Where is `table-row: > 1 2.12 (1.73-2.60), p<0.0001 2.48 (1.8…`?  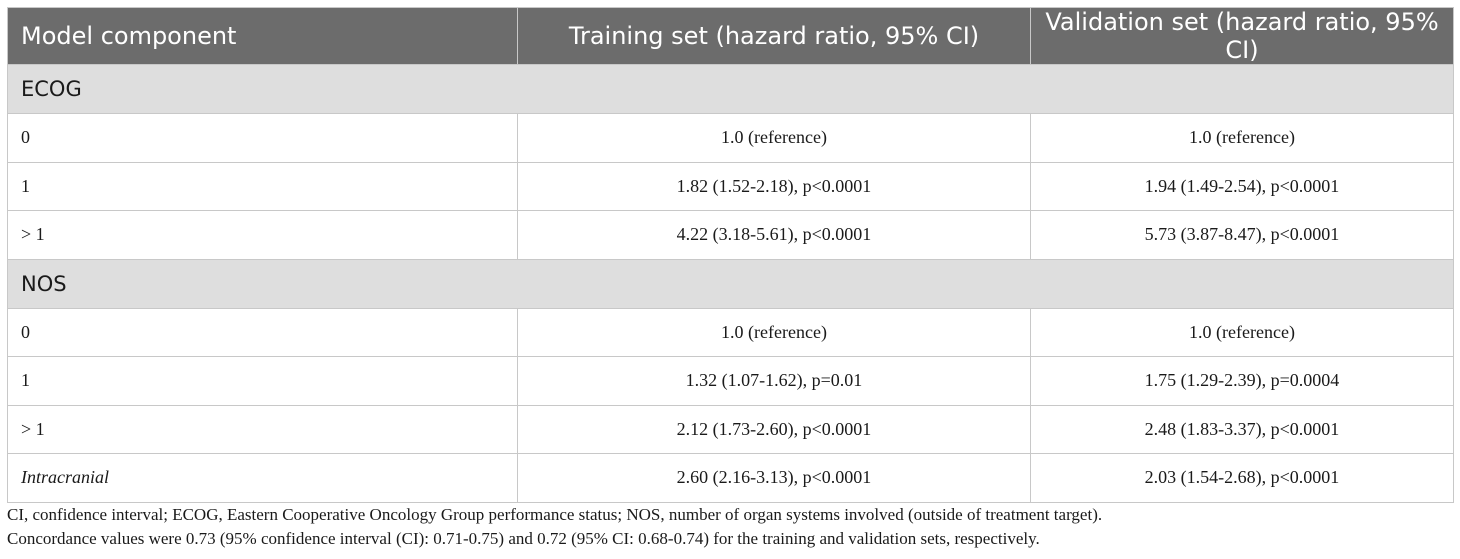 table-row: > 1 2.12 (1.73-2.60), p<0.0001 2.48 (1.8… is located at coordinates (730, 429).